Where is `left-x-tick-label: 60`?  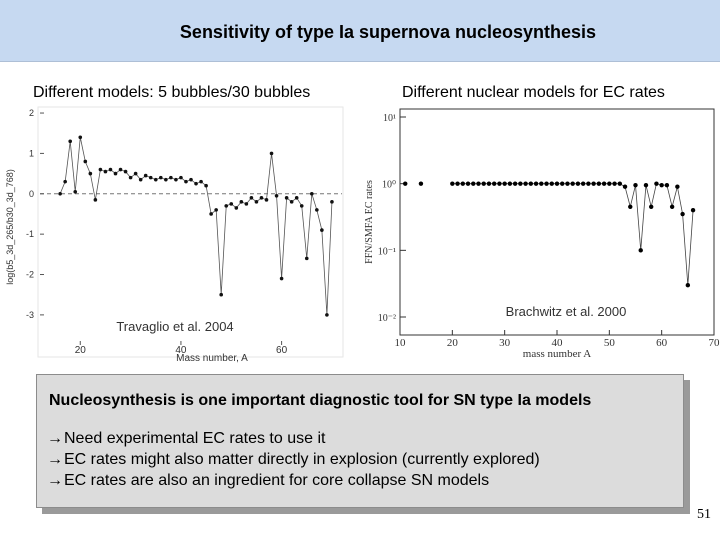 left-x-tick-label: 60 is located at coordinates (282, 350).